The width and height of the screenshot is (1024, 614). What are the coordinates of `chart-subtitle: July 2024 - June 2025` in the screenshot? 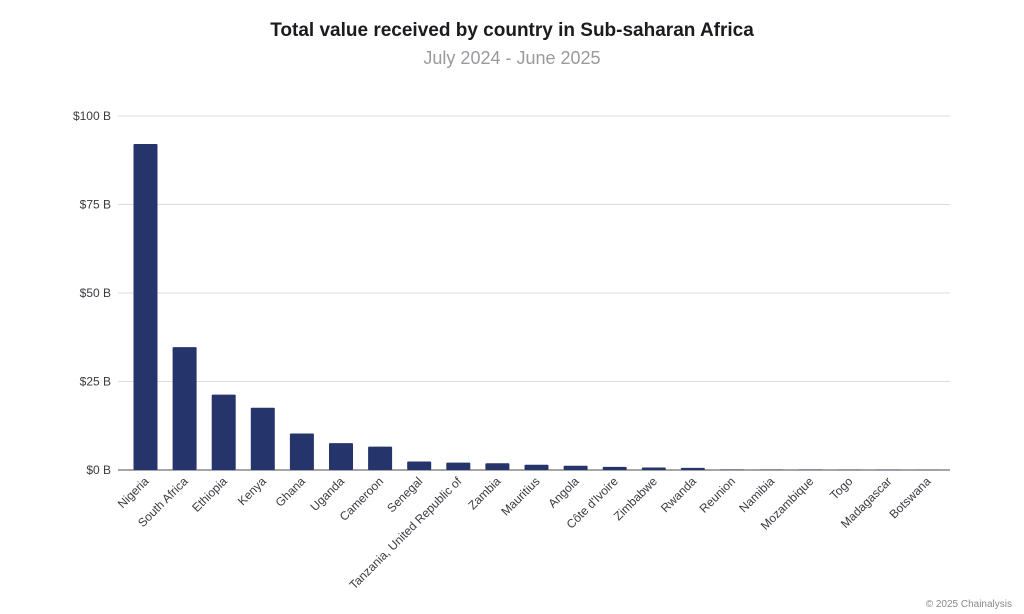 It's located at (512, 58).